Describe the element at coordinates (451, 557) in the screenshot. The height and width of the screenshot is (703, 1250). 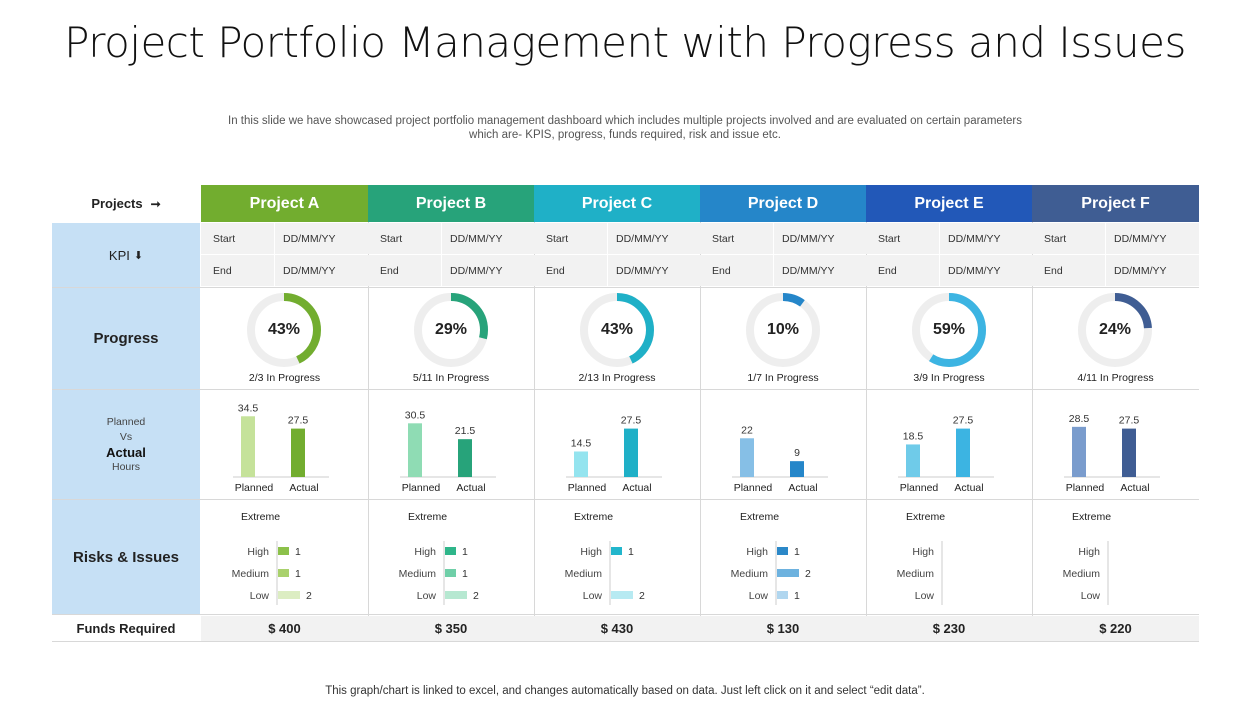
I see `risks-chart: Extreme High 1 Medium 1 Low 2` at that location.